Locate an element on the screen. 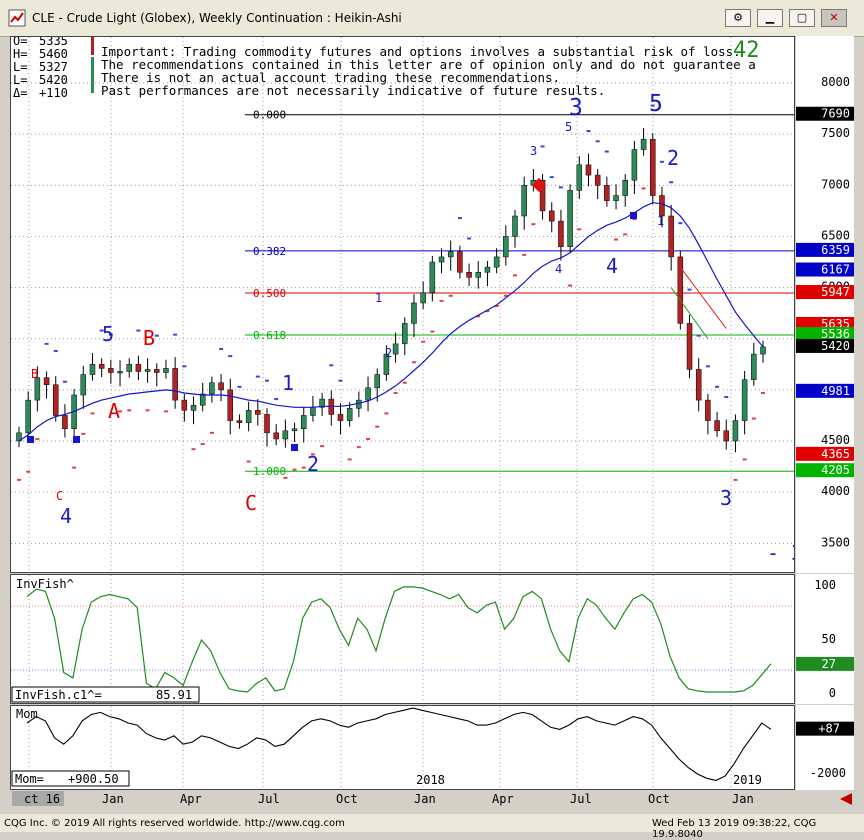 The image size is (864, 840). ohlc-label-low: L= is located at coordinates (20, 67).